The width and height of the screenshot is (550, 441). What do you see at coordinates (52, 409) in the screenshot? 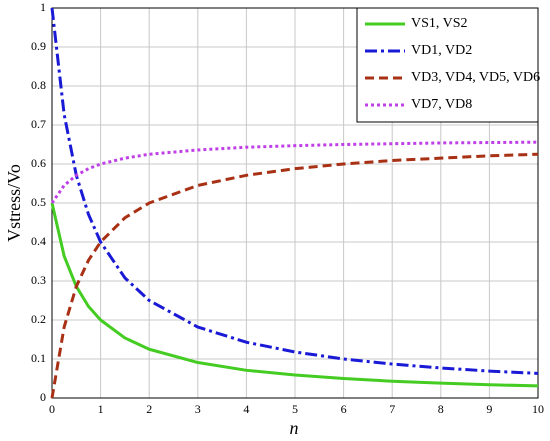
I see `x-tick-label: 0` at bounding box center [52, 409].